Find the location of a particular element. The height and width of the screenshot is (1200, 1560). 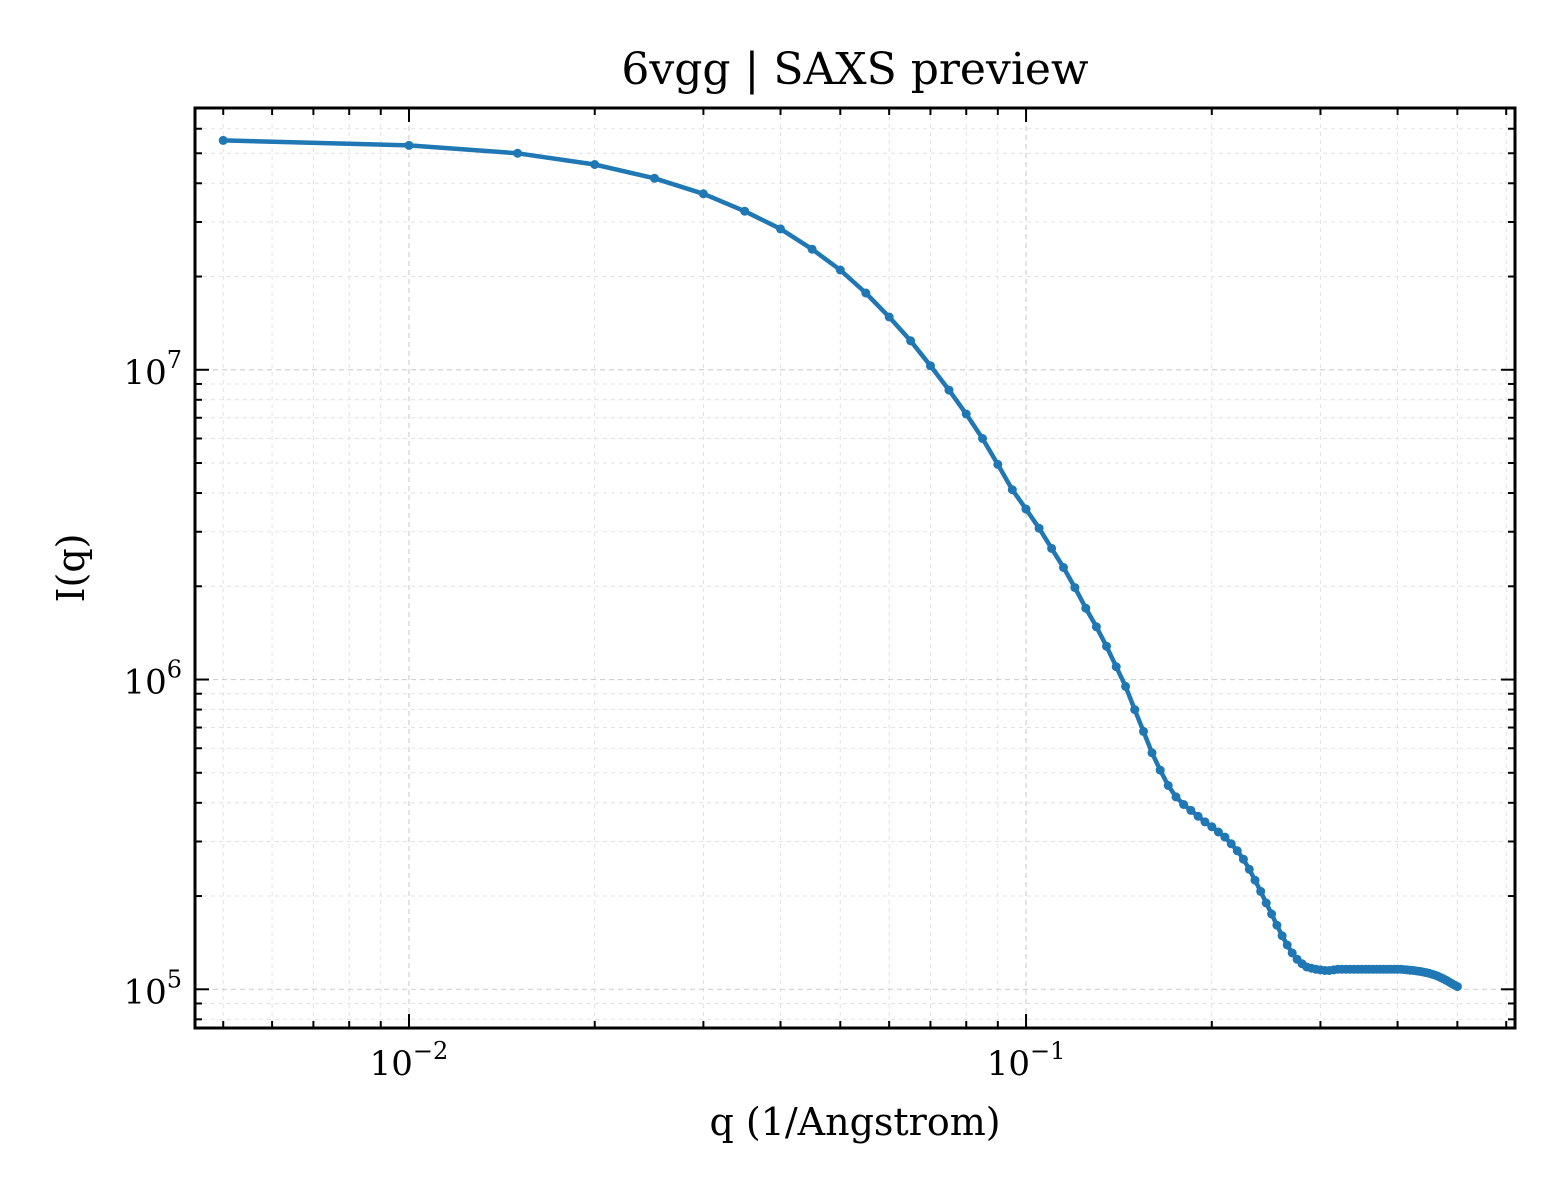

x-tick-label: 10⁻¹ is located at coordinates (1026, 1060).